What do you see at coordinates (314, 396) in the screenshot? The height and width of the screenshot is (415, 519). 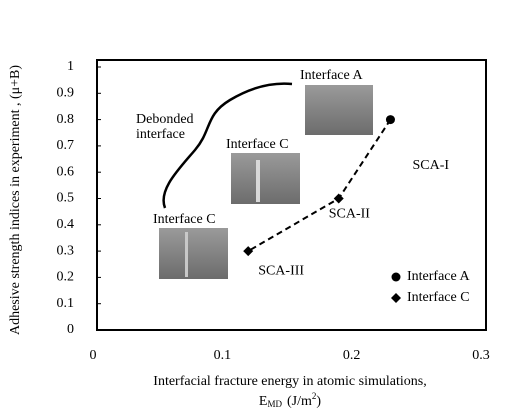 I see `unit-superscript: 2` at bounding box center [314, 396].